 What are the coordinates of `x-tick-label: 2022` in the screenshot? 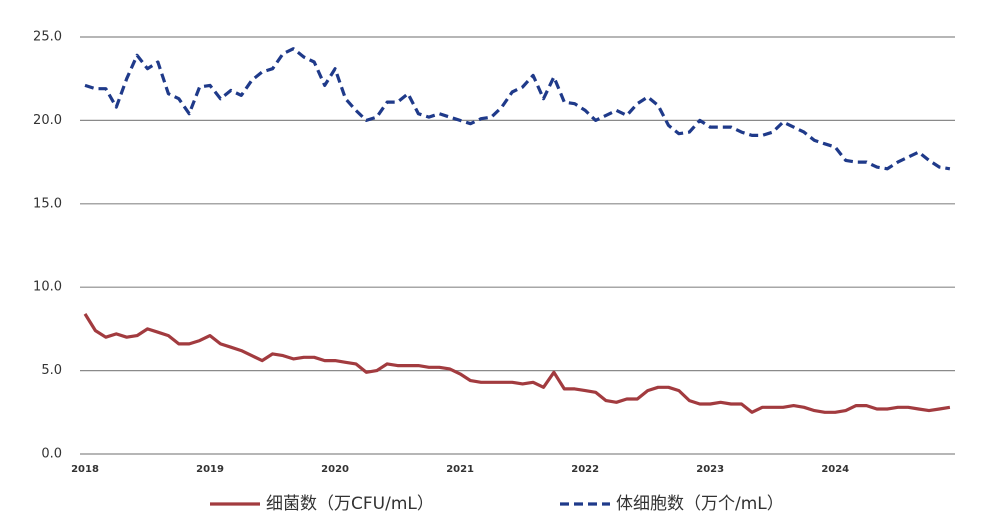 It's located at (585, 469).